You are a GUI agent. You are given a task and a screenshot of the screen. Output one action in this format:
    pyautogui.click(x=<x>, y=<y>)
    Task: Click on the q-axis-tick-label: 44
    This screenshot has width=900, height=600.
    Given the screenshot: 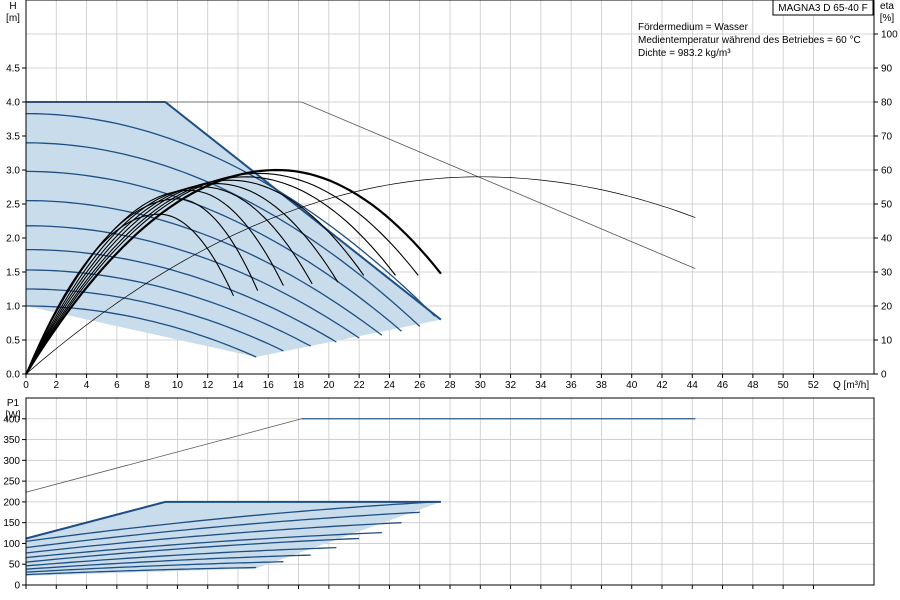 What is the action you would take?
    pyautogui.click(x=693, y=385)
    